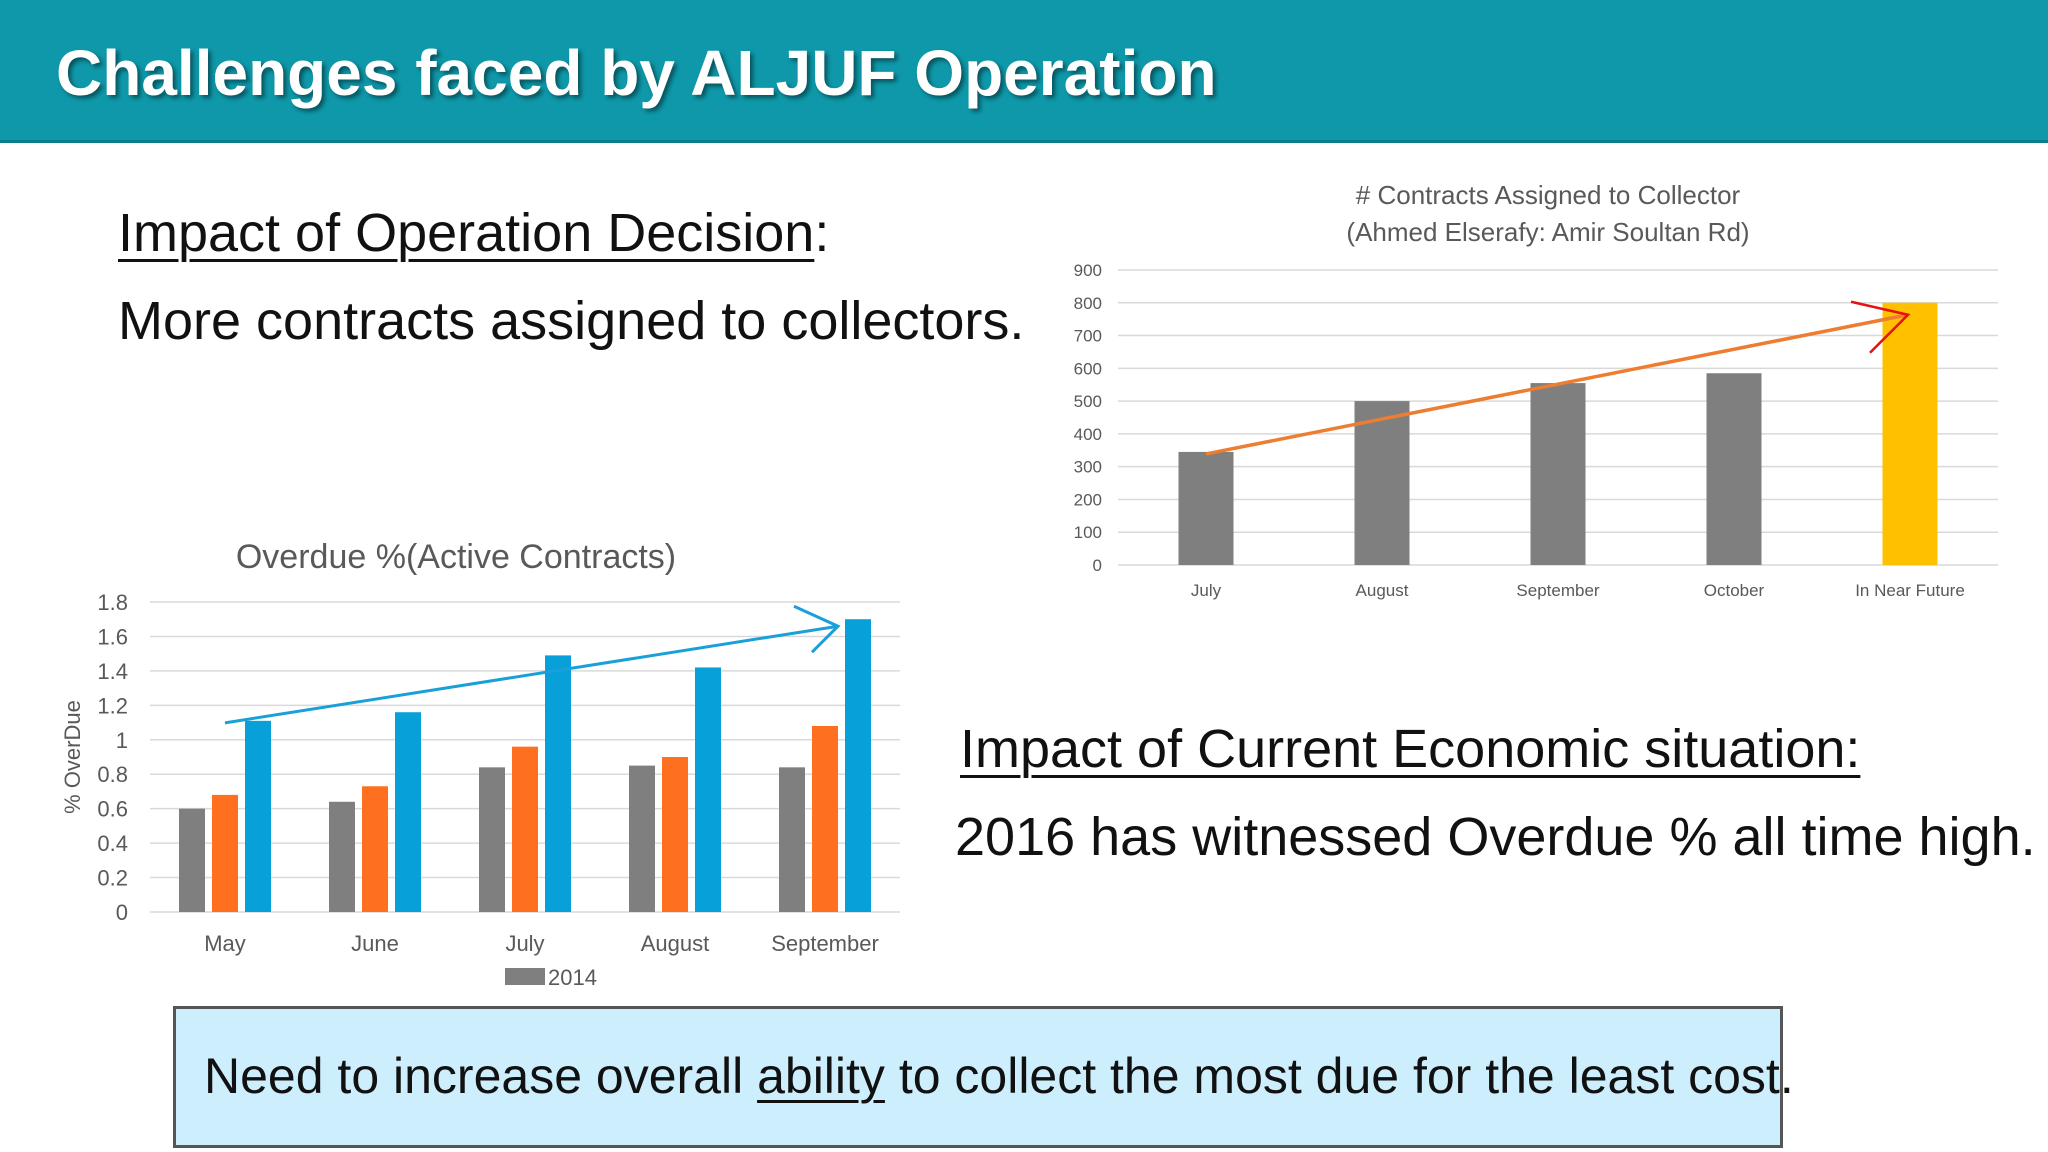 This screenshot has height=1152, width=2048. Describe the element at coordinates (122, 912) in the screenshot. I see `chart2-ytick-label: 0` at that location.